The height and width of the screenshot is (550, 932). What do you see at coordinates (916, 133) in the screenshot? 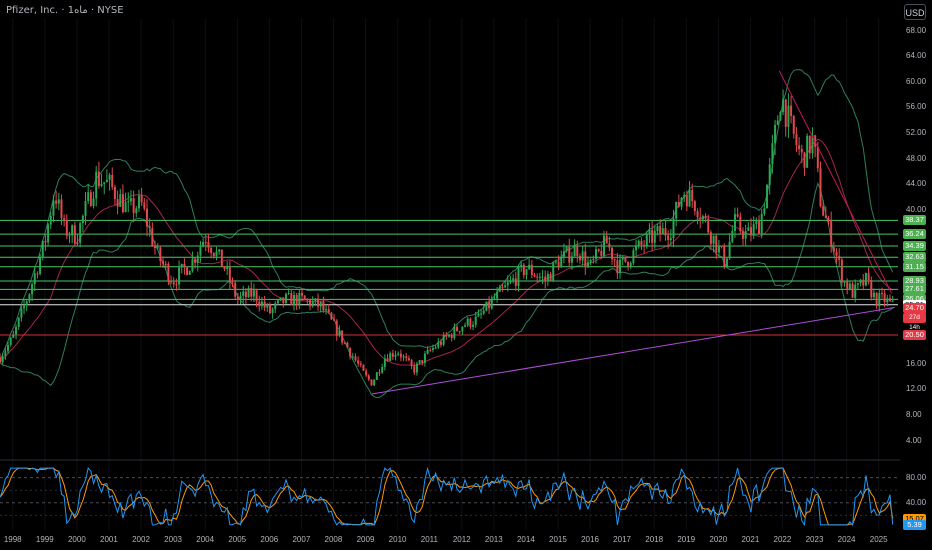
I see `price-tick-label: 52.00` at bounding box center [916, 133].